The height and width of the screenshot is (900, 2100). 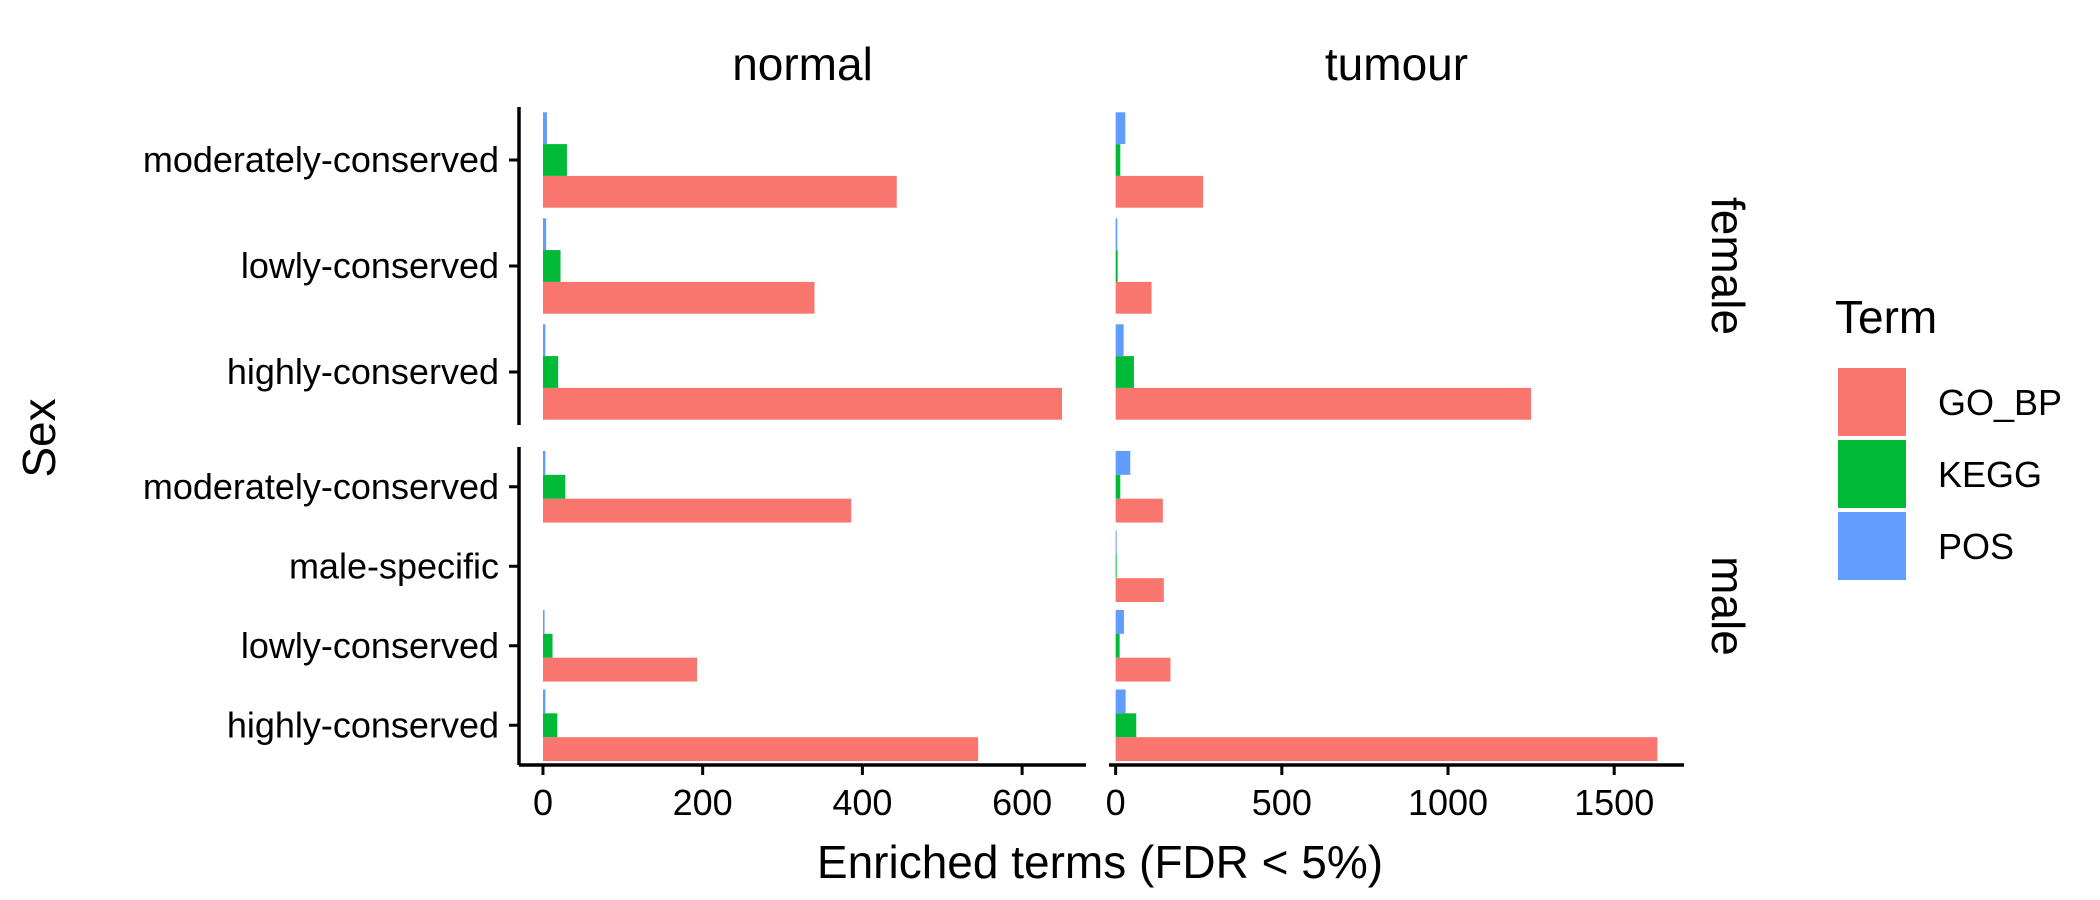 What do you see at coordinates (1120, 701) in the screenshot?
I see `bar-tumour-male-highly-conserved-pos` at bounding box center [1120, 701].